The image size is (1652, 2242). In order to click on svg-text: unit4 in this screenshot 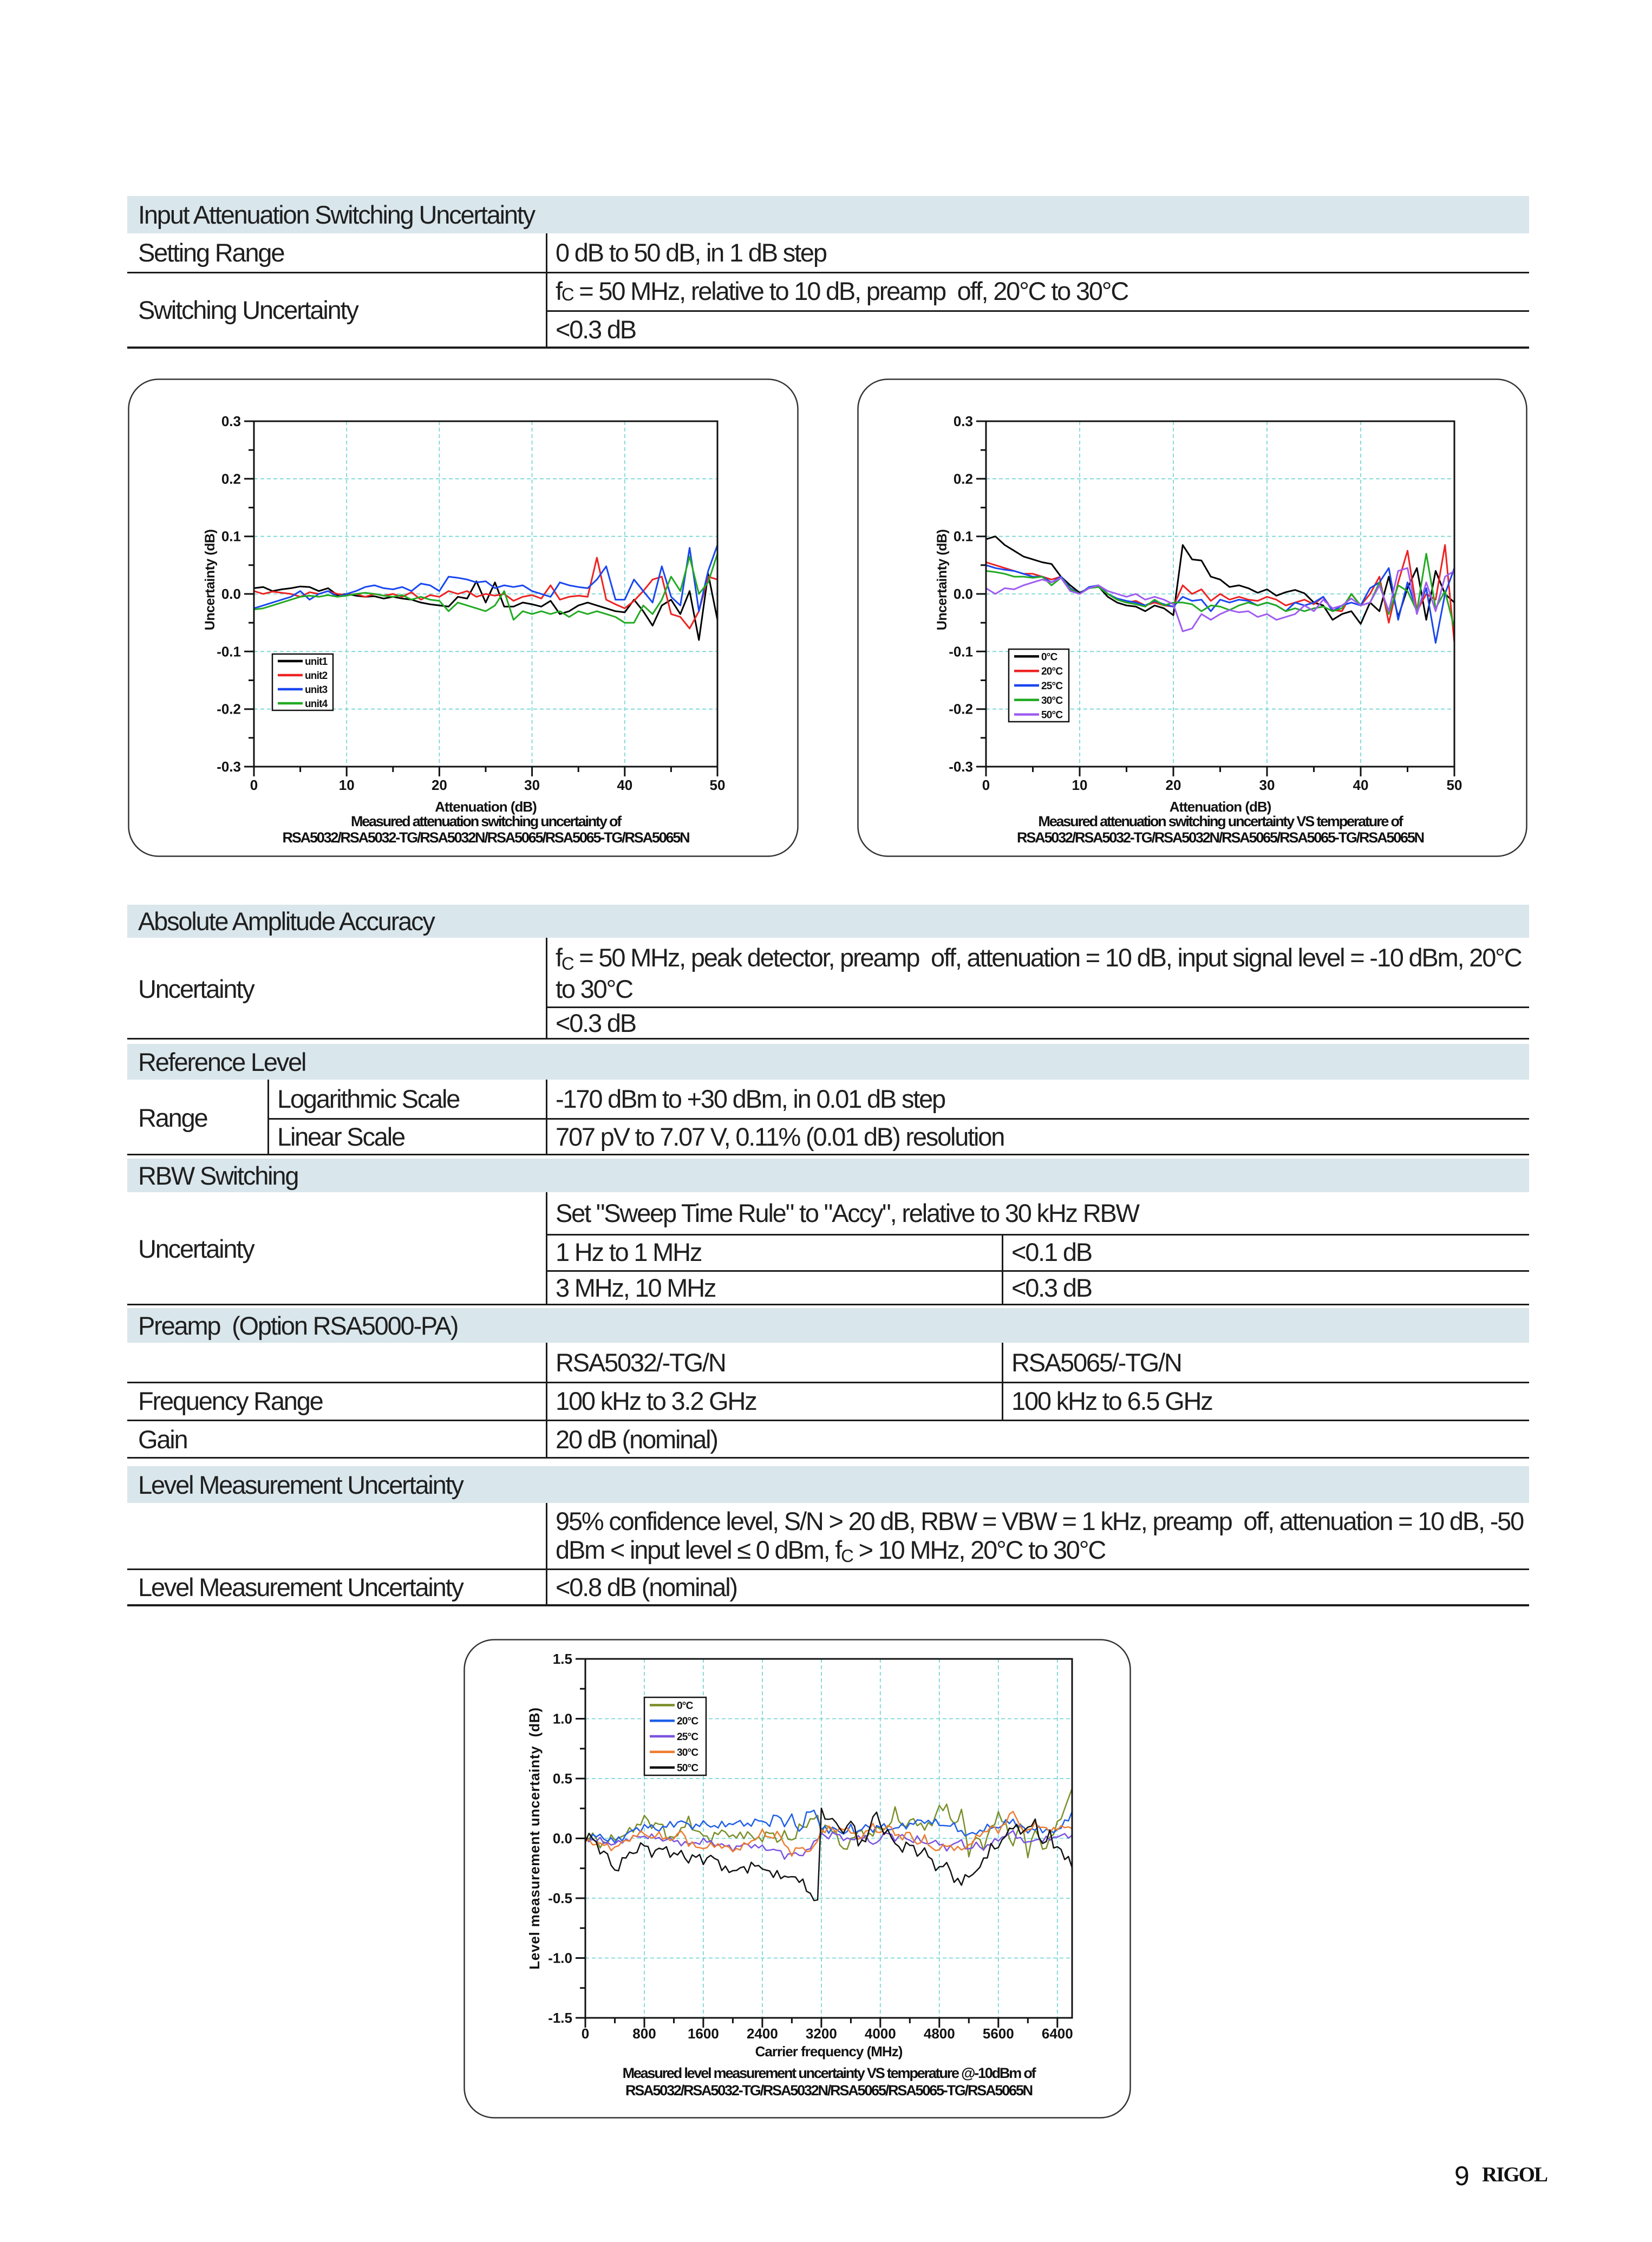, I will do `click(316, 704)`.